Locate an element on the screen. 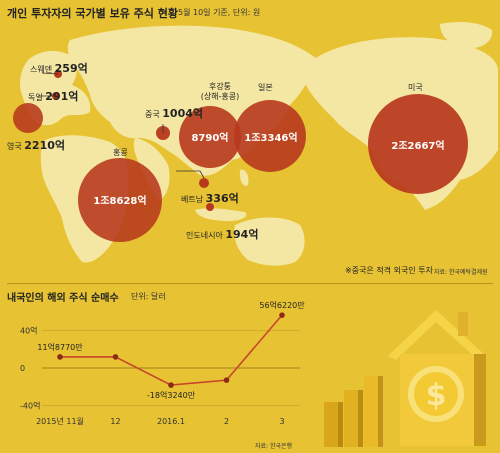 The width and height of the screenshot is (500, 453). header: 개인 투자자의 국가별 보유 주식 현황 5월 10일 기준, 단위: 원 is located at coordinates (250, 11).